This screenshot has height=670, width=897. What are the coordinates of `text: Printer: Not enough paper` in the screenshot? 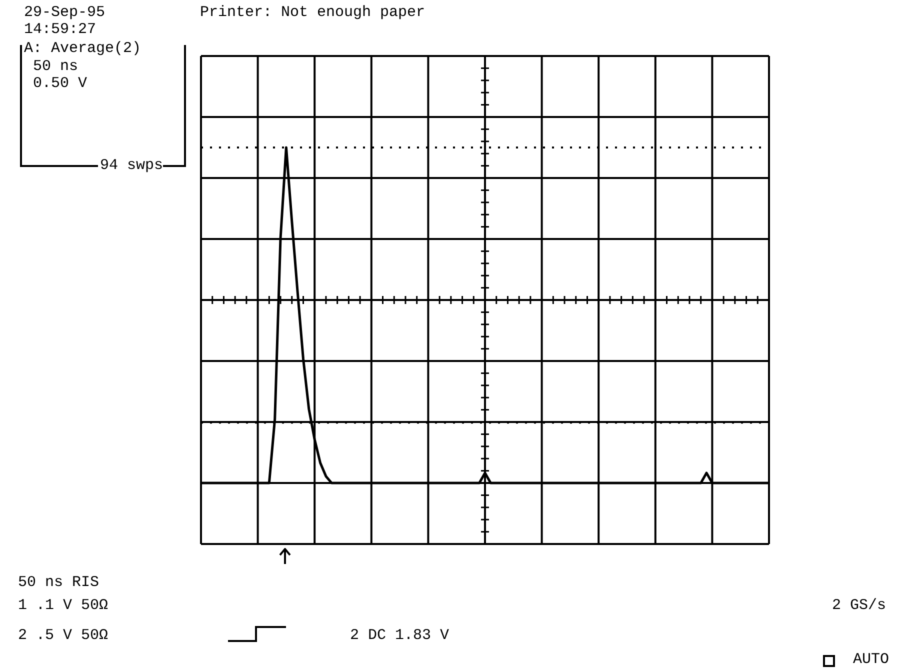 It's located at (313, 12).